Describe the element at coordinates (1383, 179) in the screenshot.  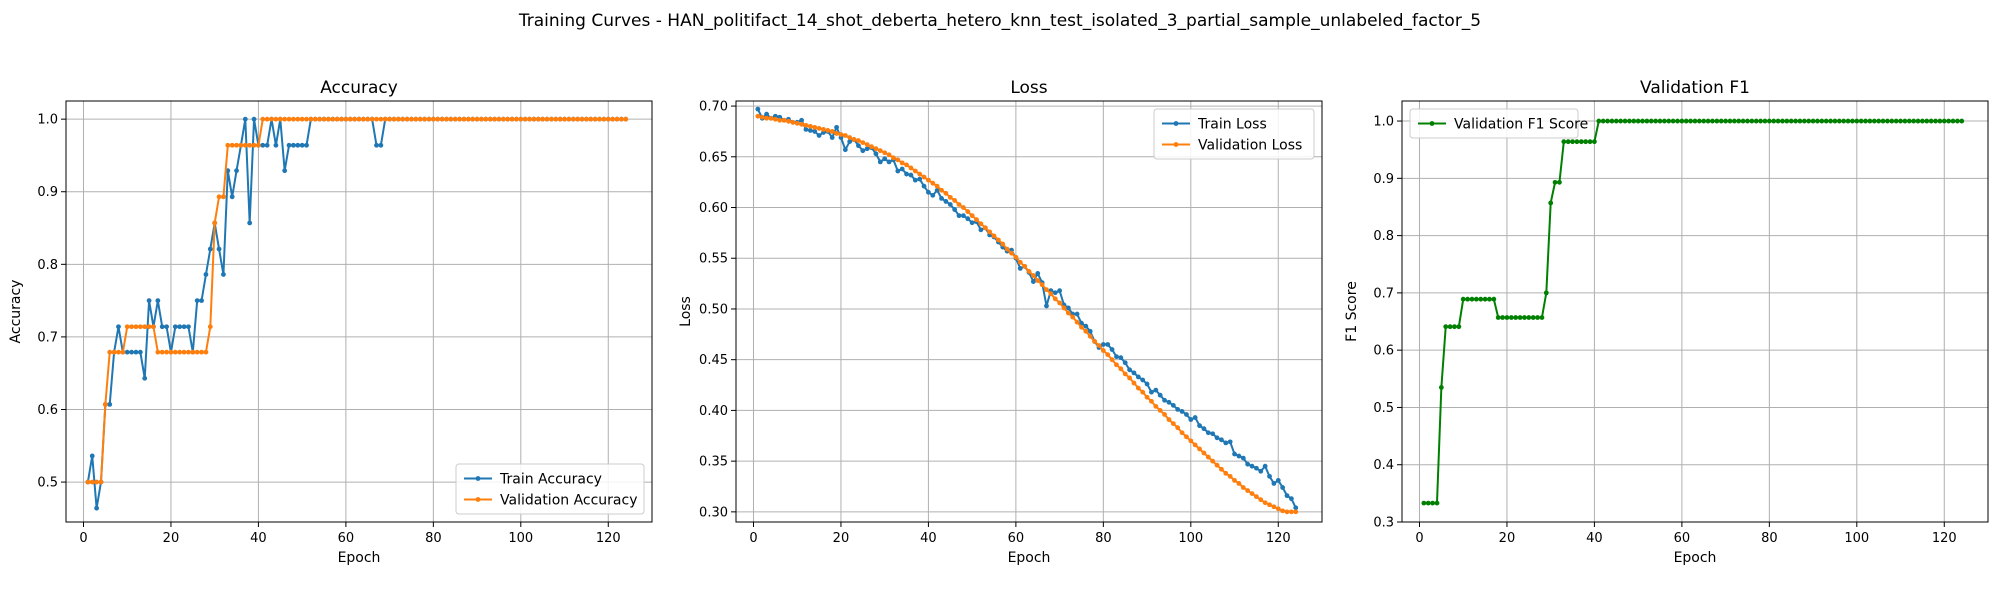
I see `y-tick-label: 0.9` at that location.